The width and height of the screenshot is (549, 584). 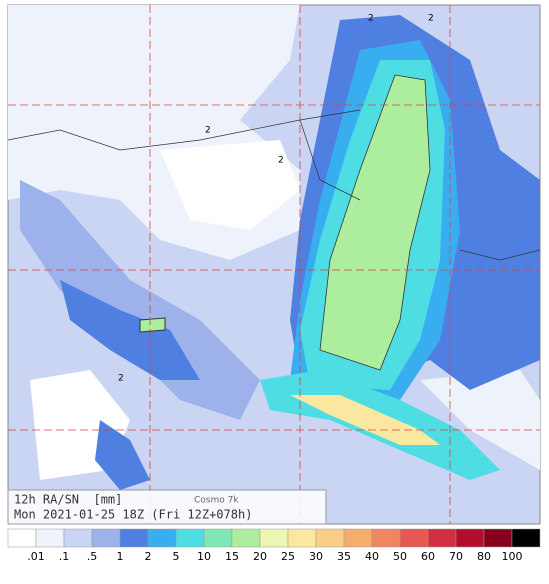 I want to click on colorbar-label: 60, so click(x=428, y=556).